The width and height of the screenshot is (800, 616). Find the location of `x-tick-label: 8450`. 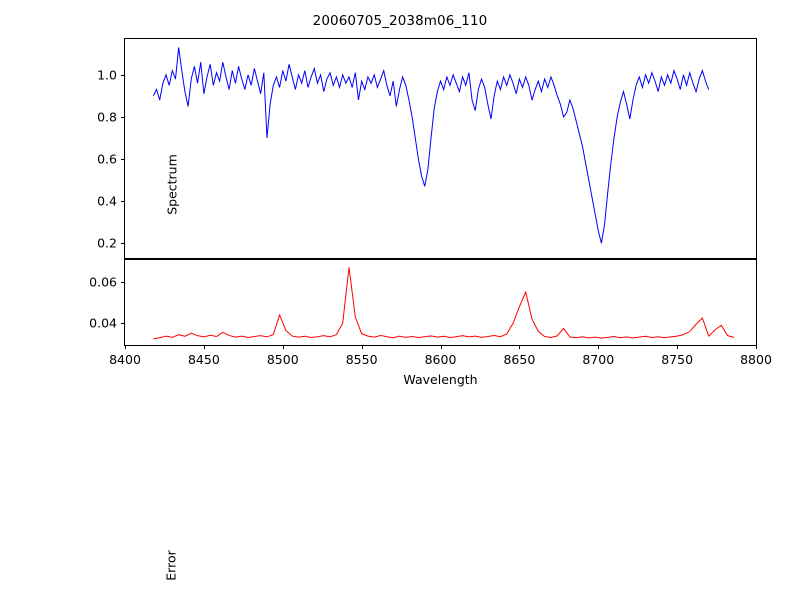

x-tick-label: 8450 is located at coordinates (203, 359).